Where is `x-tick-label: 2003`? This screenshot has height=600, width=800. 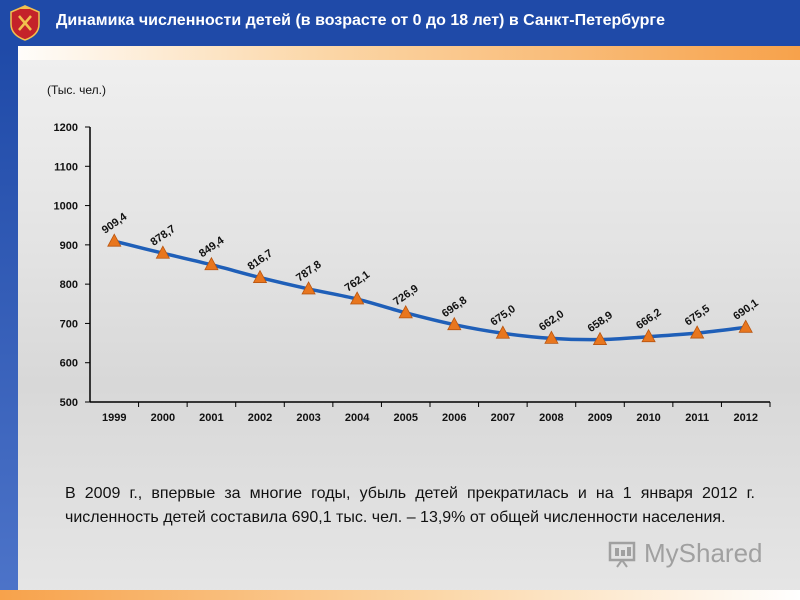 x-tick-label: 2003 is located at coordinates (308, 418).